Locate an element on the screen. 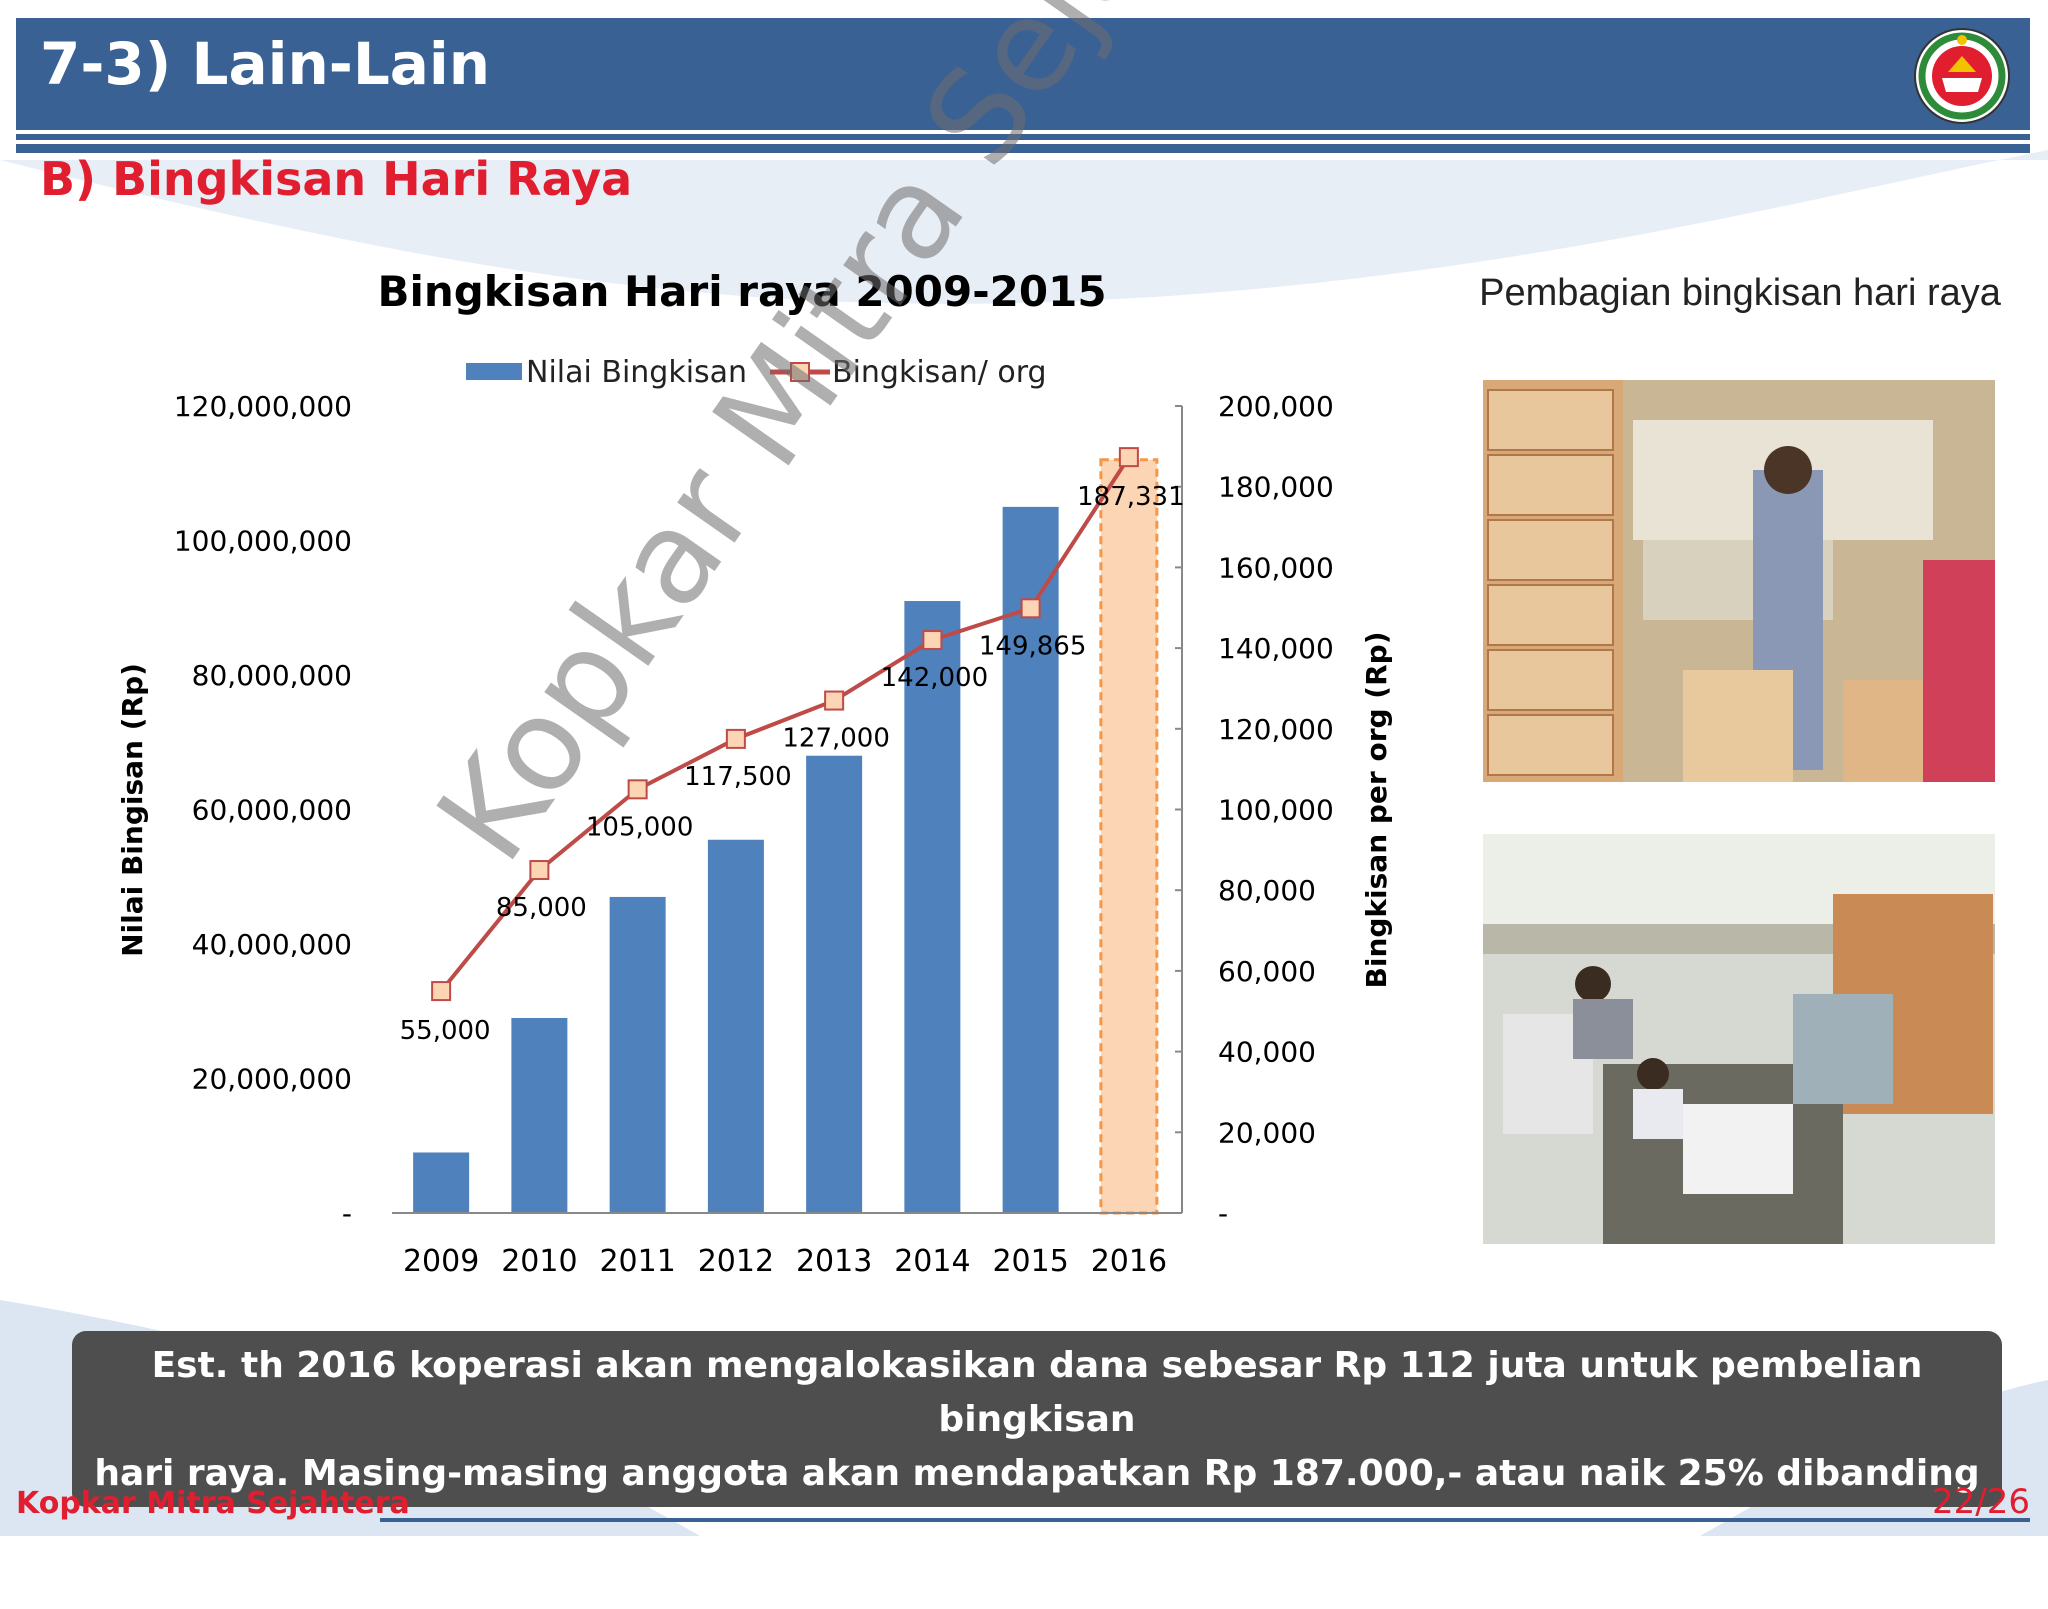 The image size is (2048, 1609). photo-warehouse-drawing is located at coordinates (1739, 581).